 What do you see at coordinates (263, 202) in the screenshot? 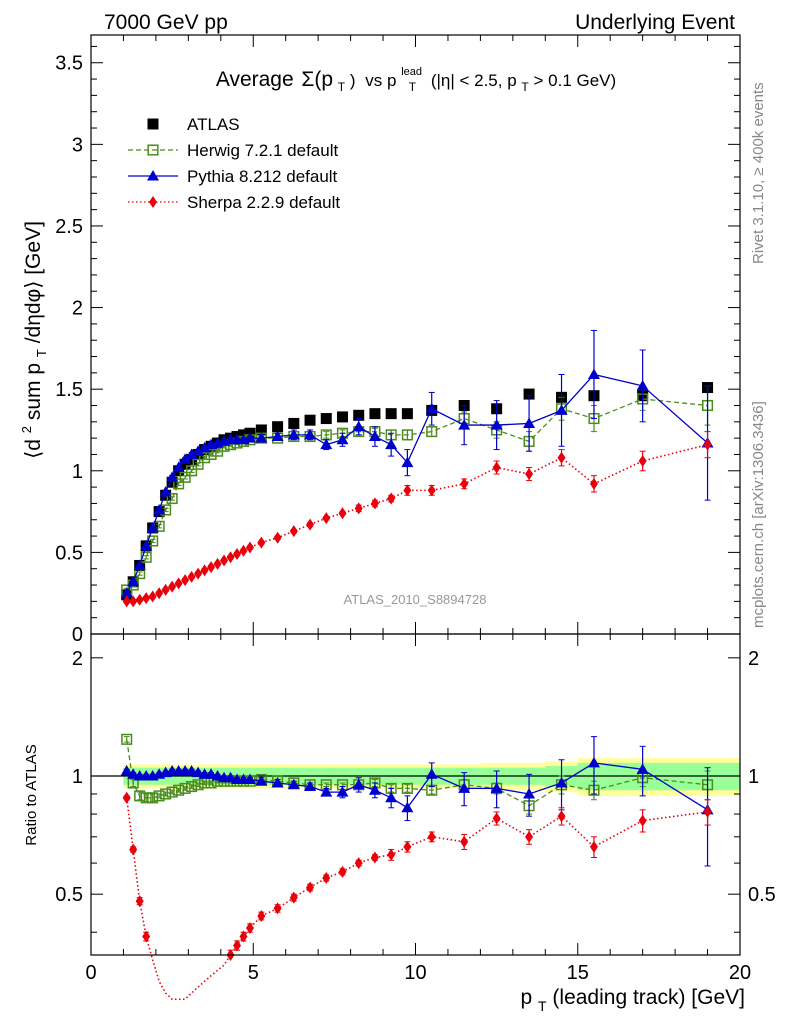
I see `legend-label: Sherpa 2.2.9 default` at bounding box center [263, 202].